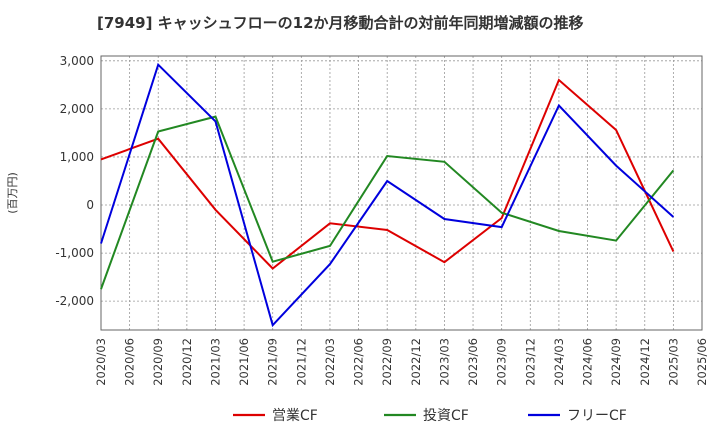  What do you see at coordinates (244, 362) in the screenshot?
I see `x-tick-label: 2021/06` at bounding box center [244, 362].